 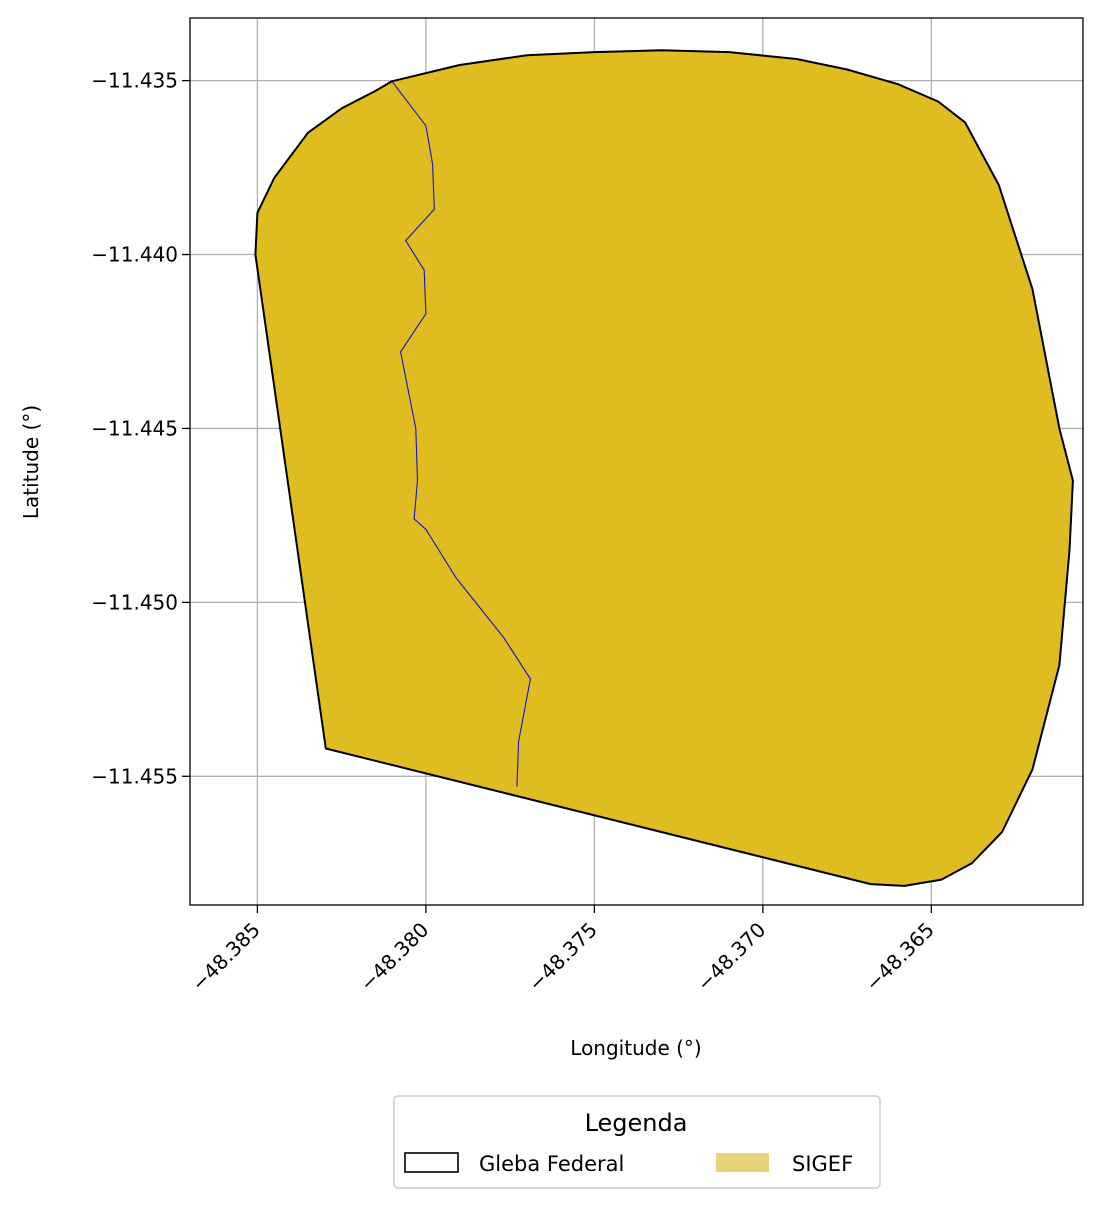 What do you see at coordinates (134, 428) in the screenshot?
I see `y-tick-label: −11.445` at bounding box center [134, 428].